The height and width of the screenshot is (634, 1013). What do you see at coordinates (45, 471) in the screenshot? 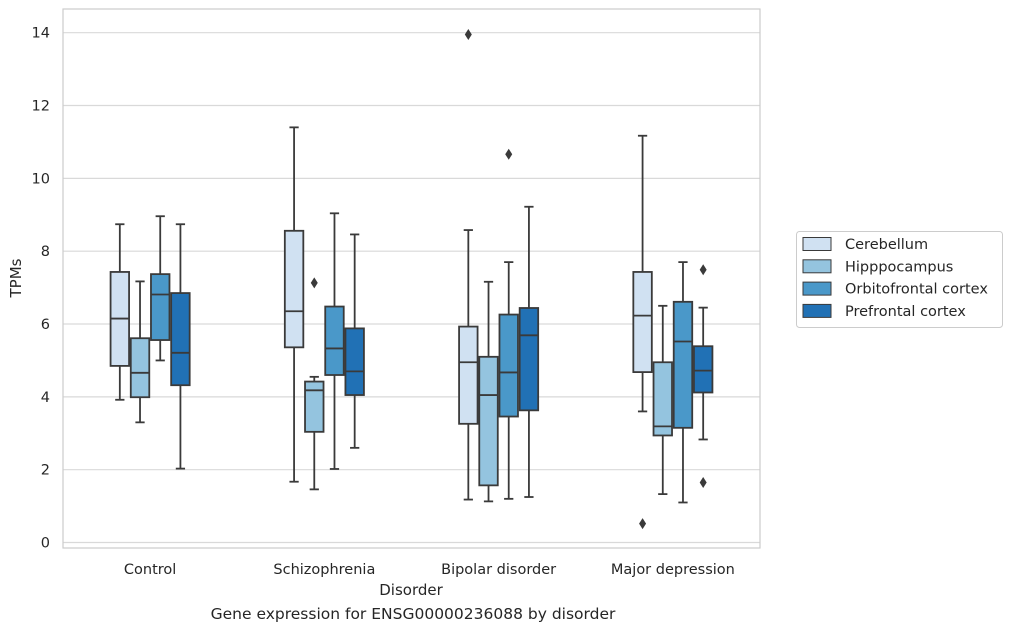
I see `y-tick-2: 2` at bounding box center [45, 471].